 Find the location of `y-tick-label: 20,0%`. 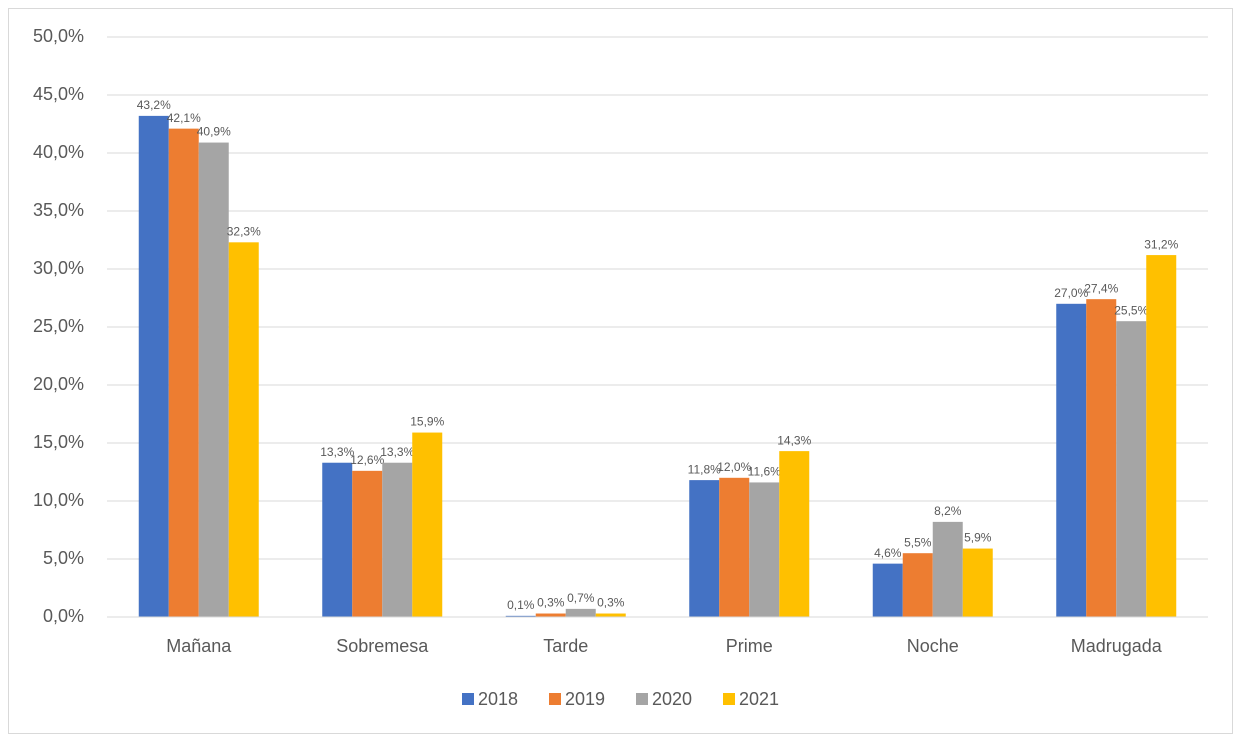

y-tick-label: 20,0% is located at coordinates (58, 384).